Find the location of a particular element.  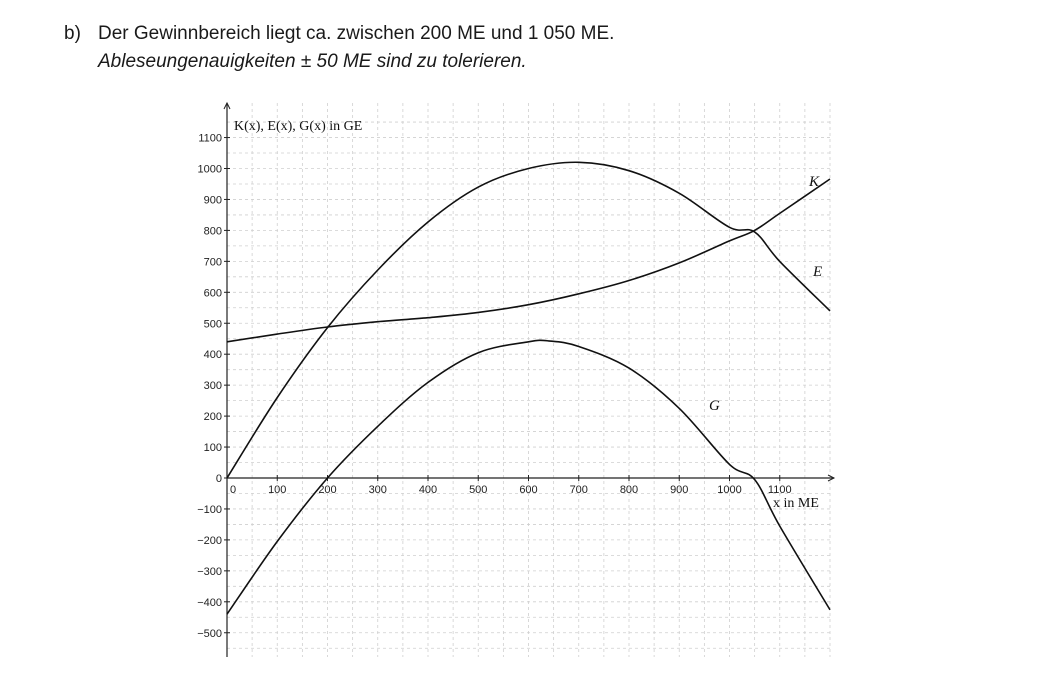

x-tick-label: 600 is located at coordinates (528, 490).